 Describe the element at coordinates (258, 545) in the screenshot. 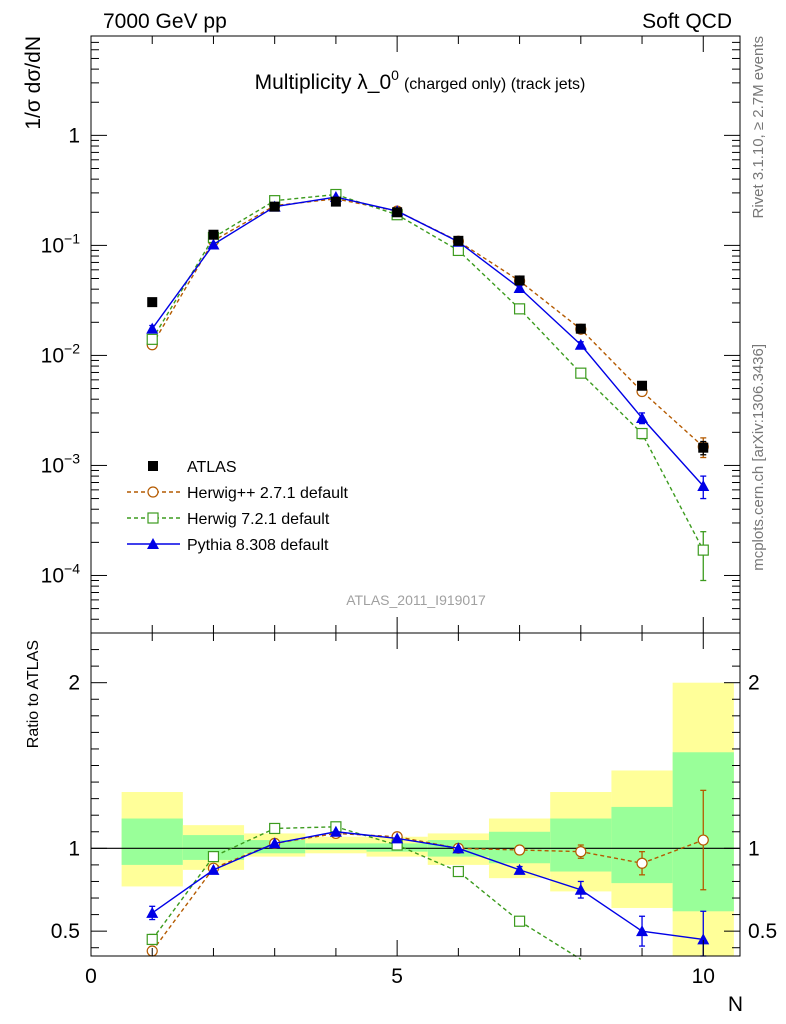

I see `legend-label: Pythia 8.308 default` at that location.